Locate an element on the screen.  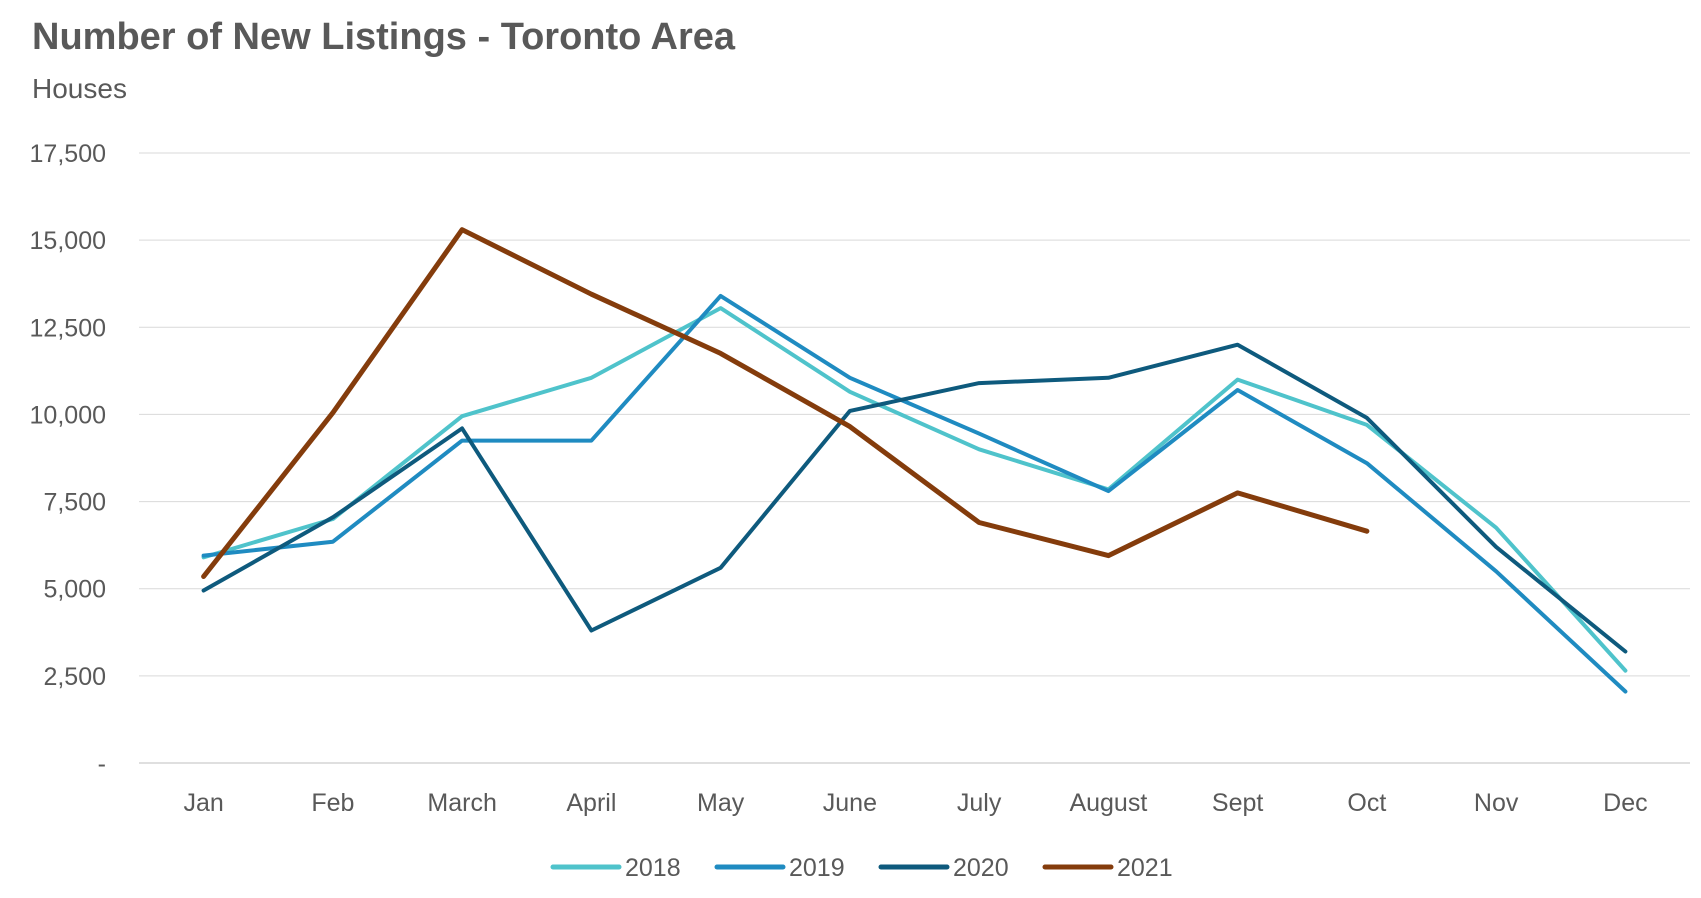
legend-label: 2019 is located at coordinates (817, 868).